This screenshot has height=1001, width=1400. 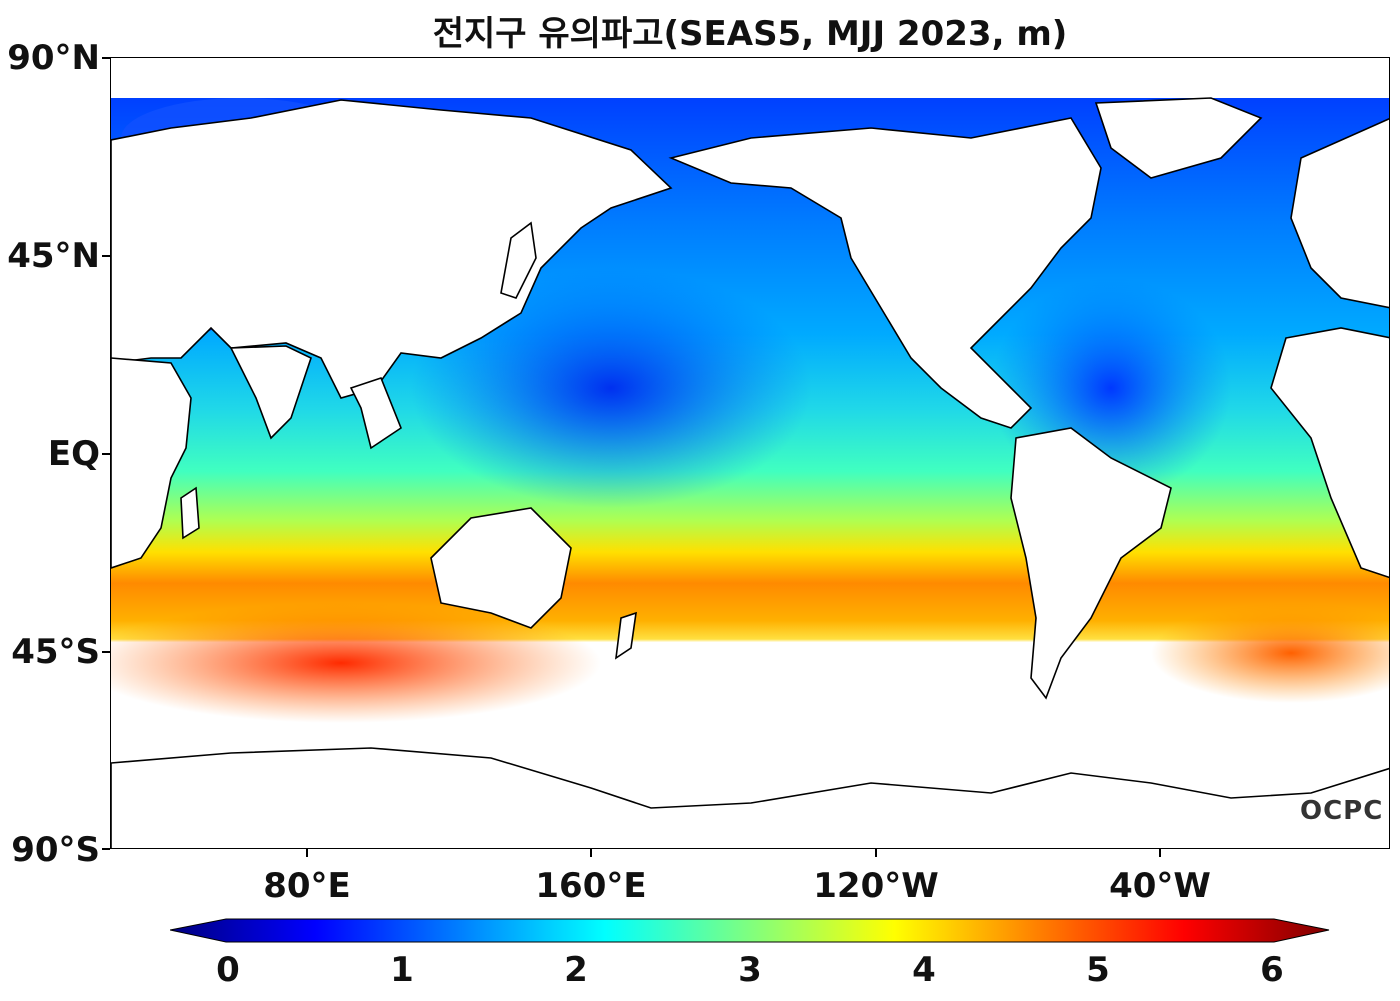 What do you see at coordinates (876, 886) in the screenshot?
I see `lon-label-120w: 120°W` at bounding box center [876, 886].